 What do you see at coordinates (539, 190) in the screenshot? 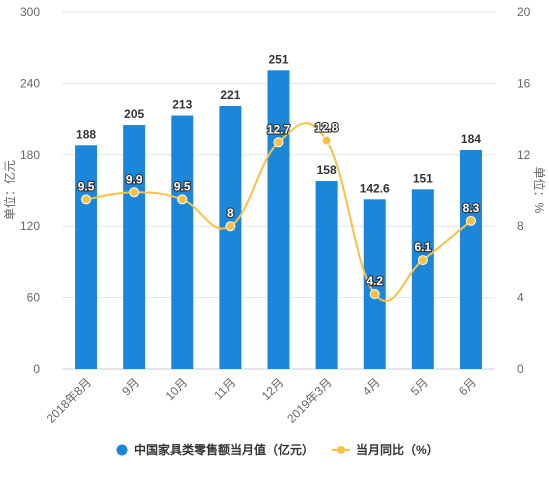
I see `y-axis-right-title: 单位：%` at bounding box center [539, 190].